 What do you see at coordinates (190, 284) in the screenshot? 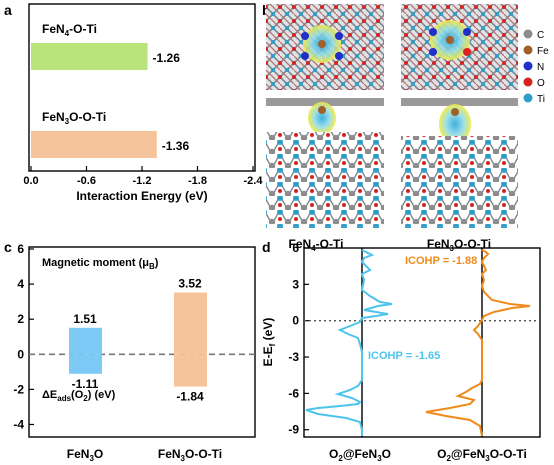
I see `bar-c-fen3o-o-ti-magnetic-label: 3.52` at bounding box center [190, 284].